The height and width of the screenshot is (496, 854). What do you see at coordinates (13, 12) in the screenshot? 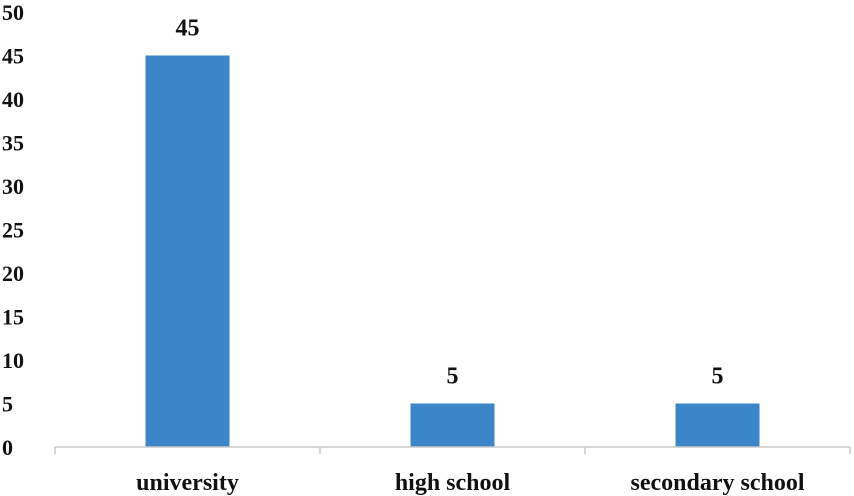
I see `y-tick-label: 50` at bounding box center [13, 12].